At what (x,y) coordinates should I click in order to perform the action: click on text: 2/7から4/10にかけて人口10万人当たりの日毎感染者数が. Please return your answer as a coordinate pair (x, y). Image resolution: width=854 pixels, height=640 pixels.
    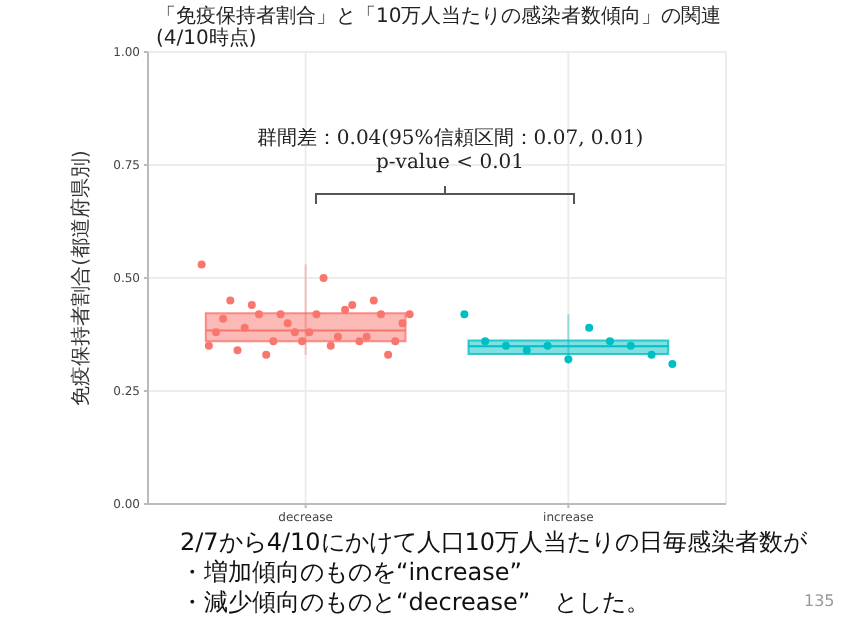
    Looking at the image, I should click on (494, 543).